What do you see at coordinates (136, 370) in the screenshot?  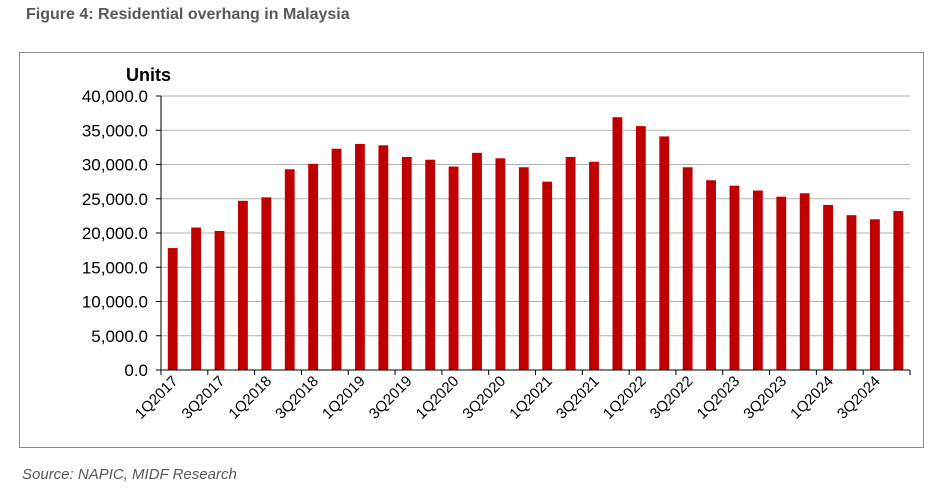 I see `y-tick-label: 0.0` at bounding box center [136, 370].